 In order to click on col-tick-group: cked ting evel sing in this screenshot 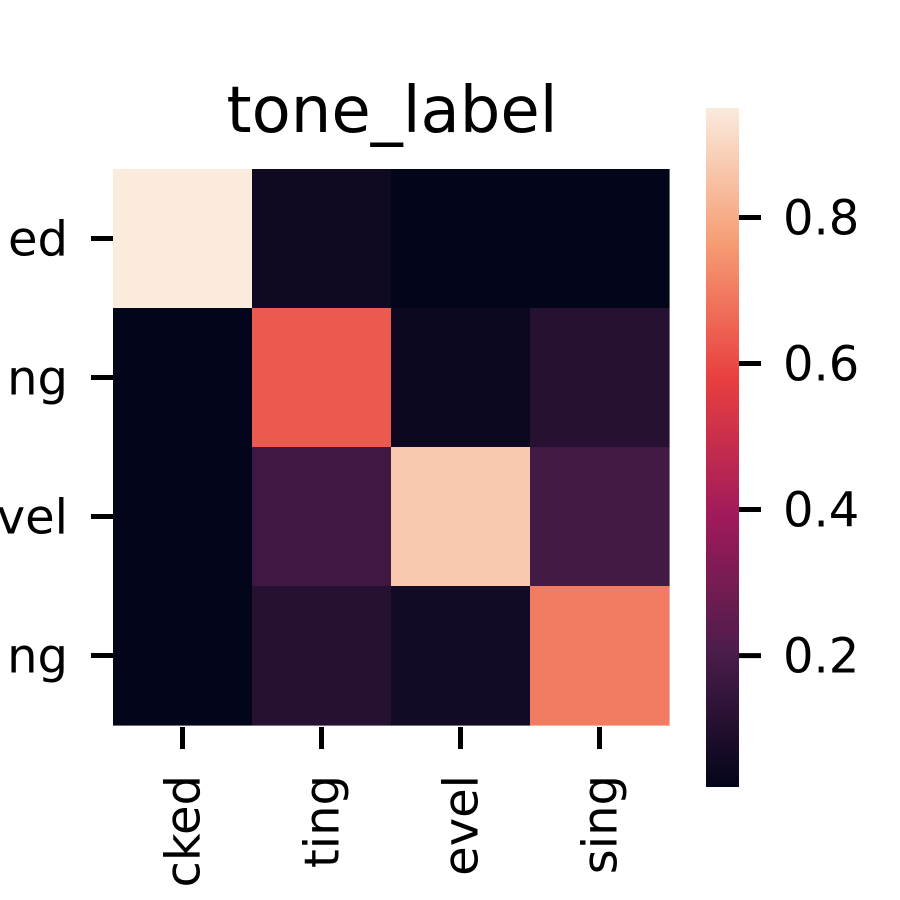, I will do `click(392, 807)`.